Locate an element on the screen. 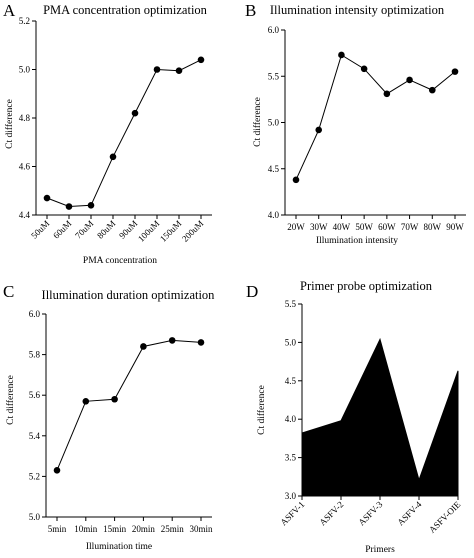 Image resolution: width=474 pixels, height=558 pixels. x-tick-label: 20min is located at coordinates (144, 529).